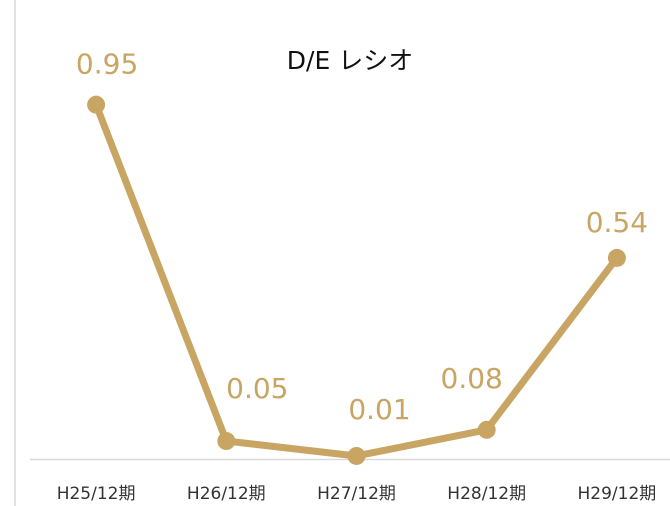 Image resolution: width=670 pixels, height=506 pixels. I want to click on chart-title: D/E レシオ, so click(350, 60).